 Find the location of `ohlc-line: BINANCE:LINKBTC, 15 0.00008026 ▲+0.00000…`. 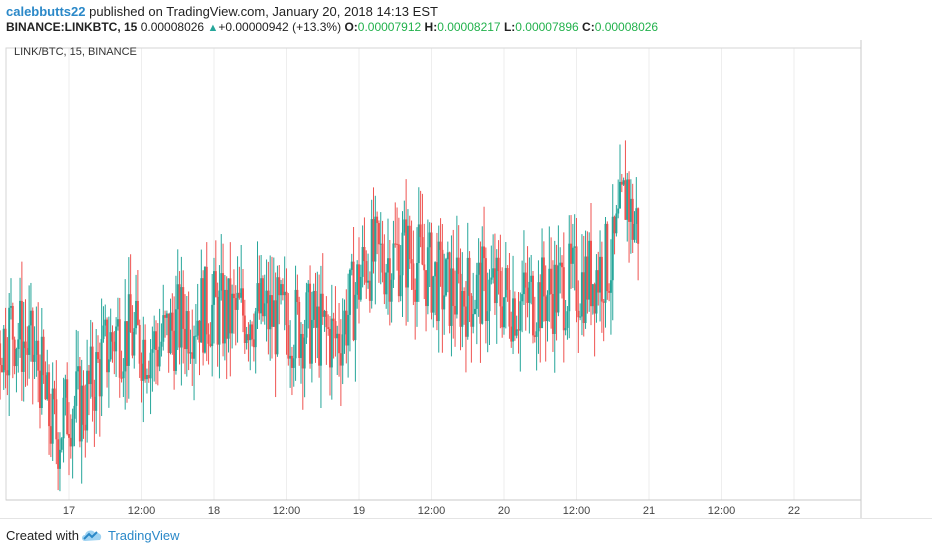

ohlc-line: BINANCE:LINKBTC, 15 0.00008026 ▲+0.00000… is located at coordinates (332, 27).